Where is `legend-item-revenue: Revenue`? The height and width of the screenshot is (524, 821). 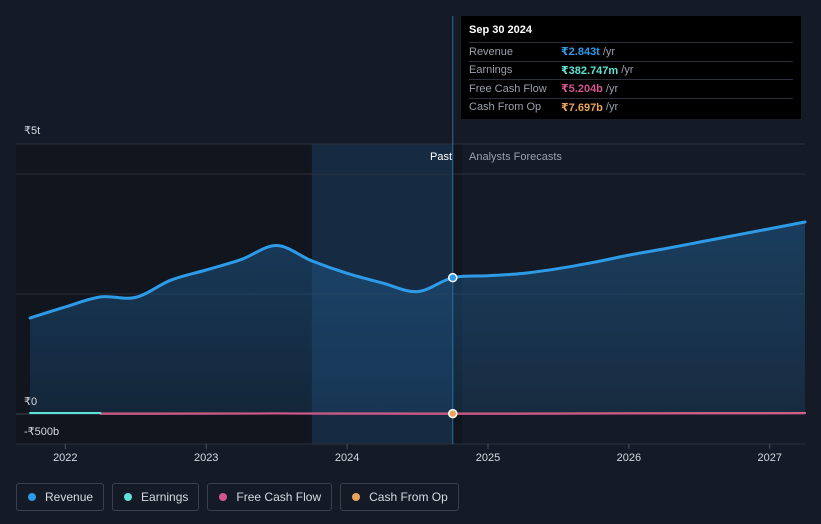 legend-item-revenue: Revenue is located at coordinates (60, 497).